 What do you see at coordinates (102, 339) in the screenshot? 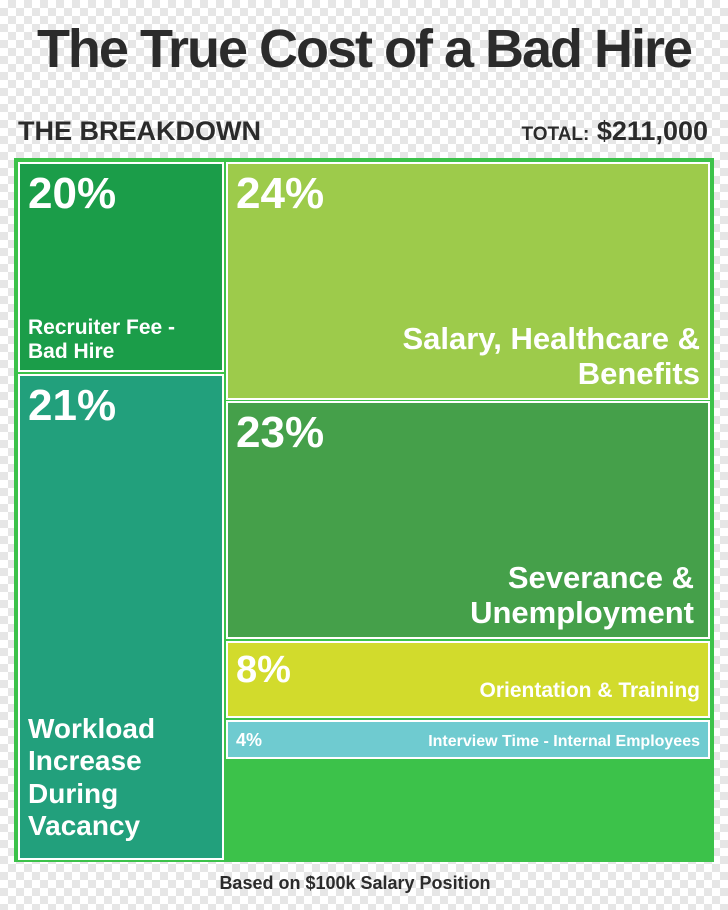
I see `category-label: Recruiter Fee - Bad Hire` at bounding box center [102, 339].